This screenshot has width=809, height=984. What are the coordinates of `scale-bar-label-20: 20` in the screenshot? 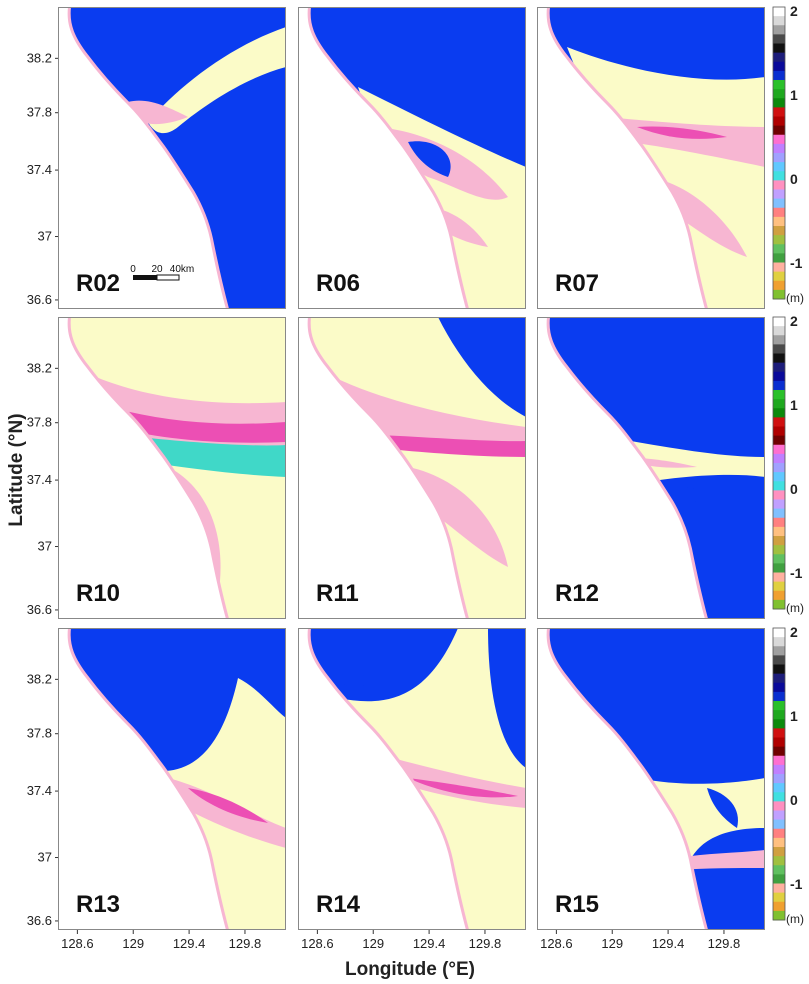 It's located at (157, 269).